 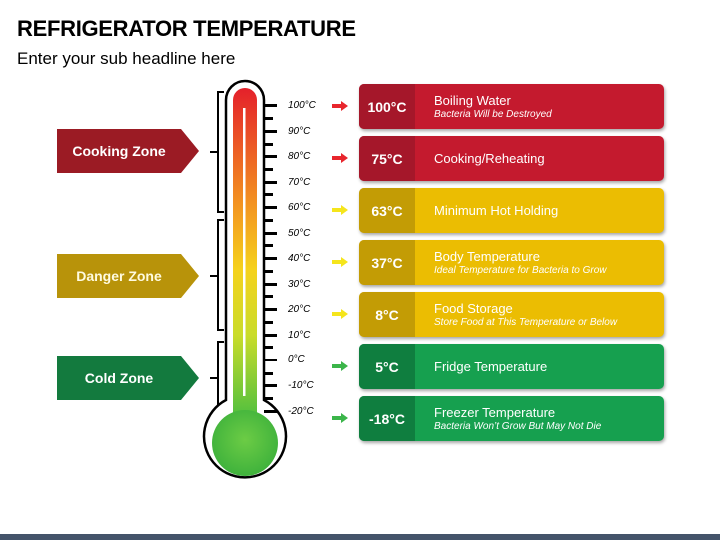 What do you see at coordinates (301, 411) in the screenshot?
I see `scale-label: -20°C` at bounding box center [301, 411].